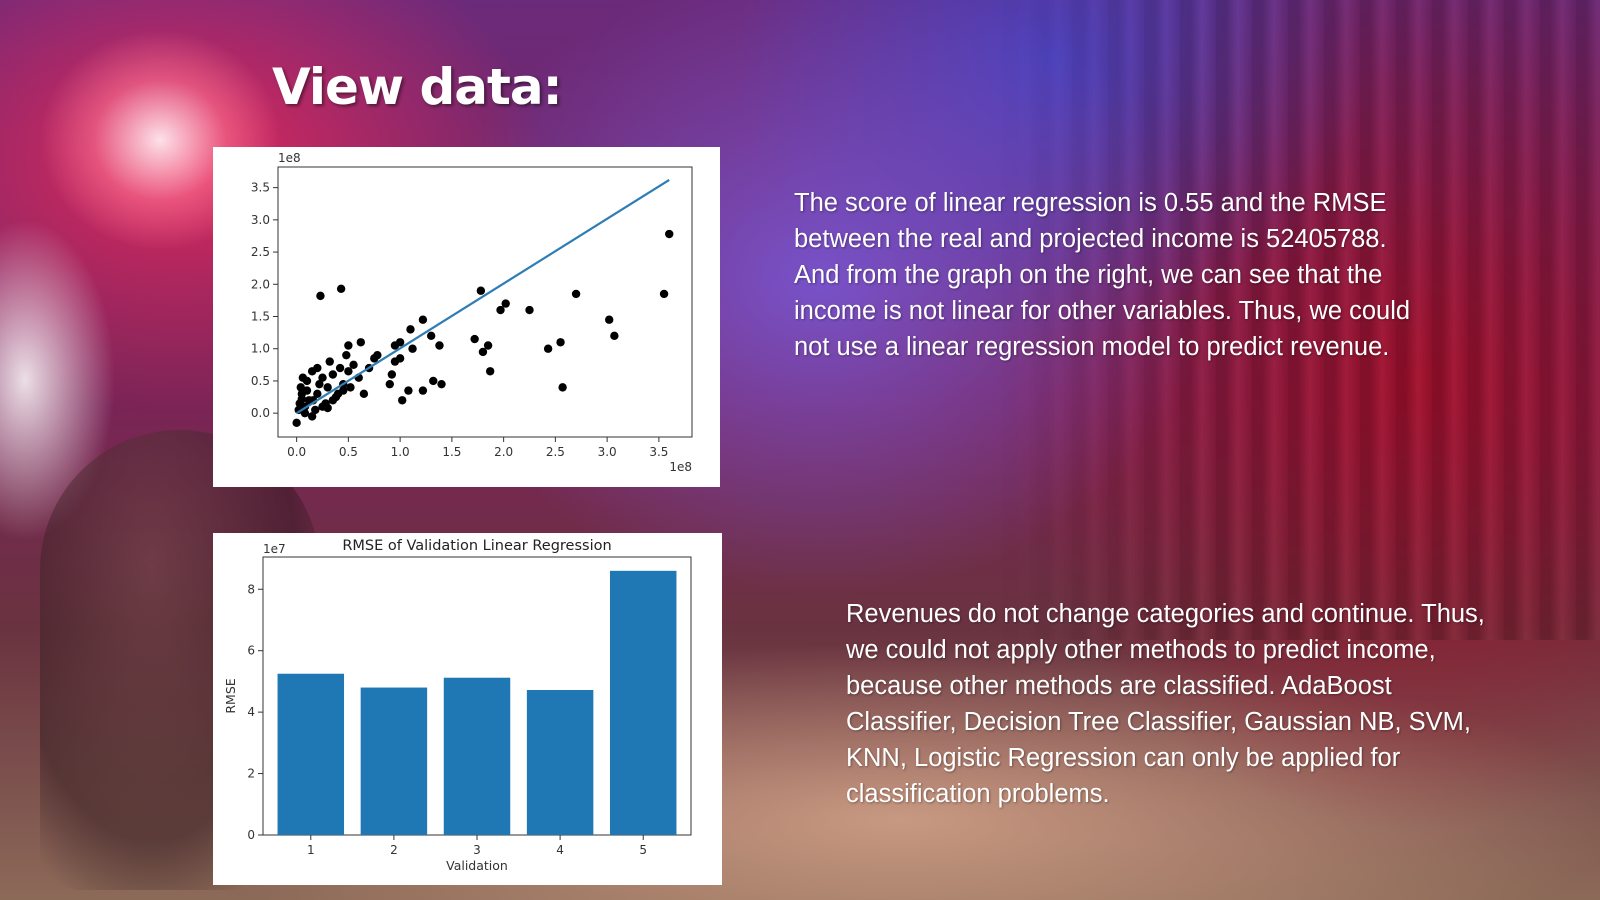 The image size is (1600, 900). I want to click on y-offset-label: 1e7, so click(274, 549).